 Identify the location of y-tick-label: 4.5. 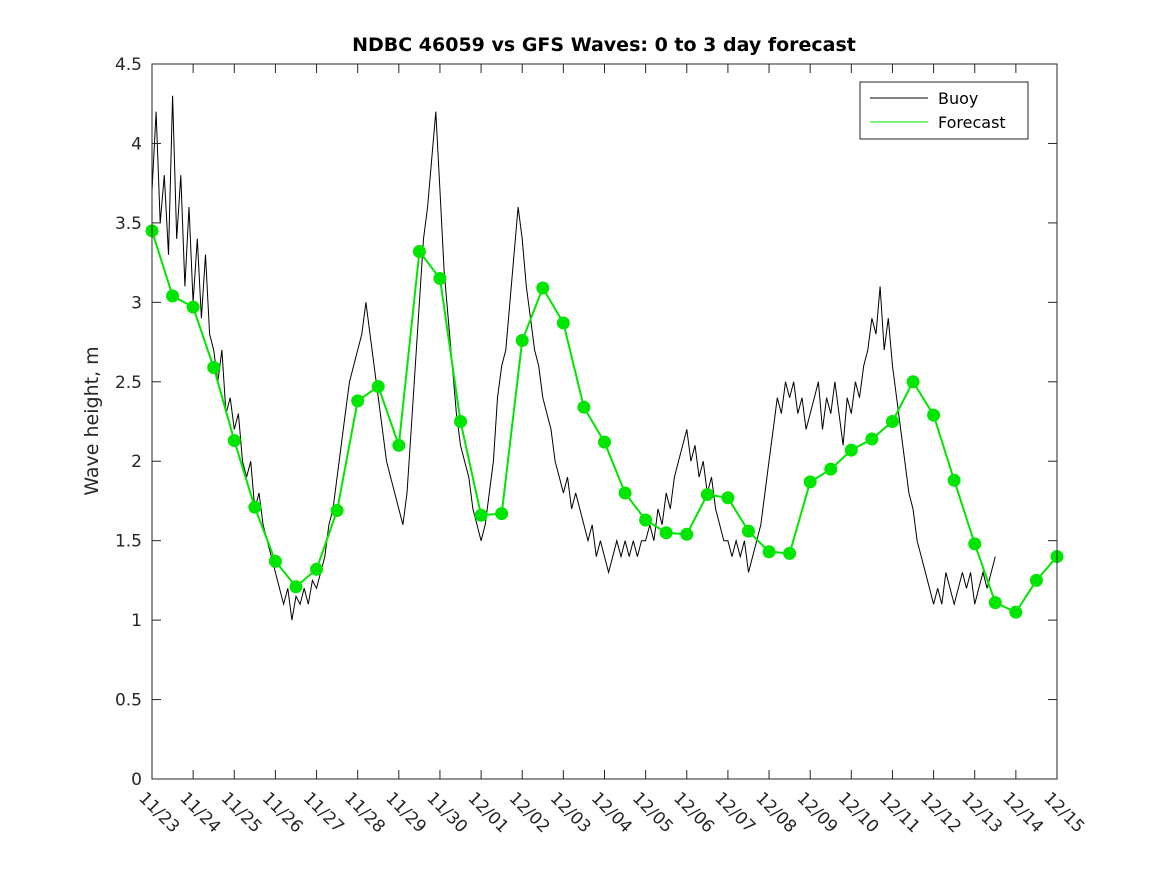
(128, 65).